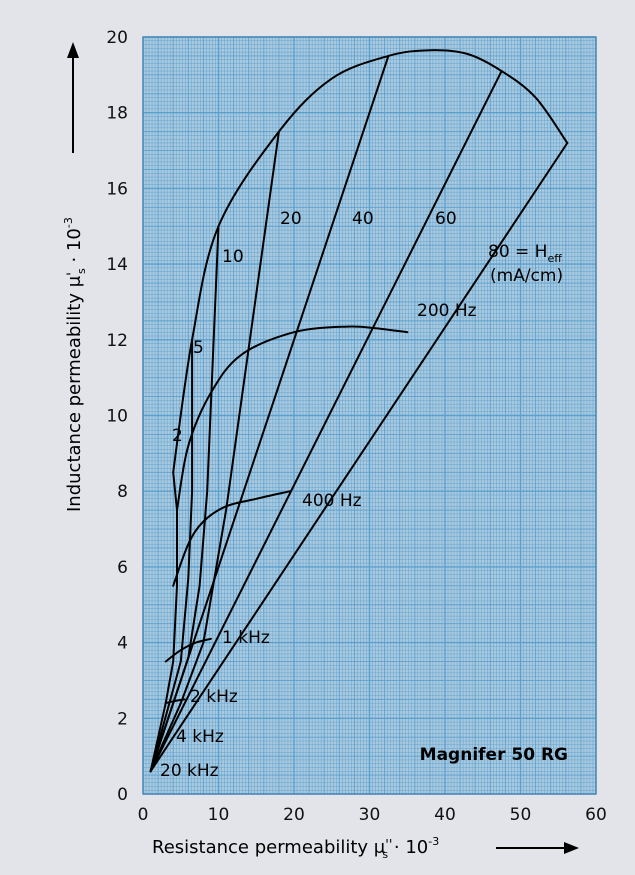 The height and width of the screenshot is (875, 635). I want to click on heff-subscript: eff, so click(554, 258).